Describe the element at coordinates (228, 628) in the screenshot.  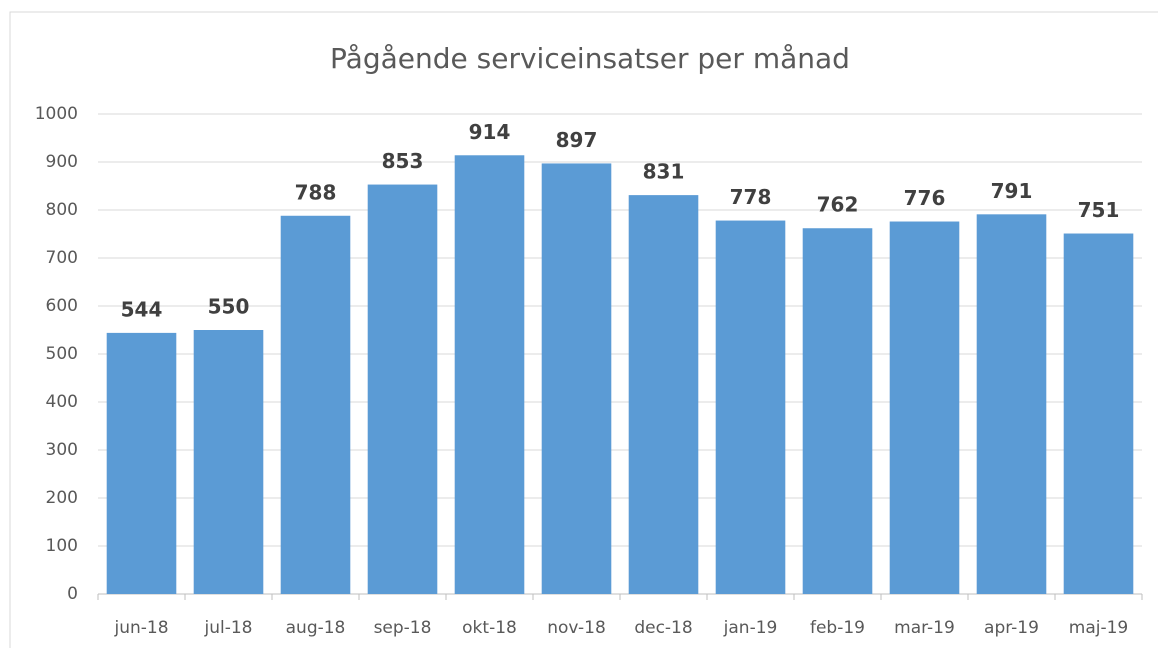
I see `x-tick-label: jul-18` at that location.